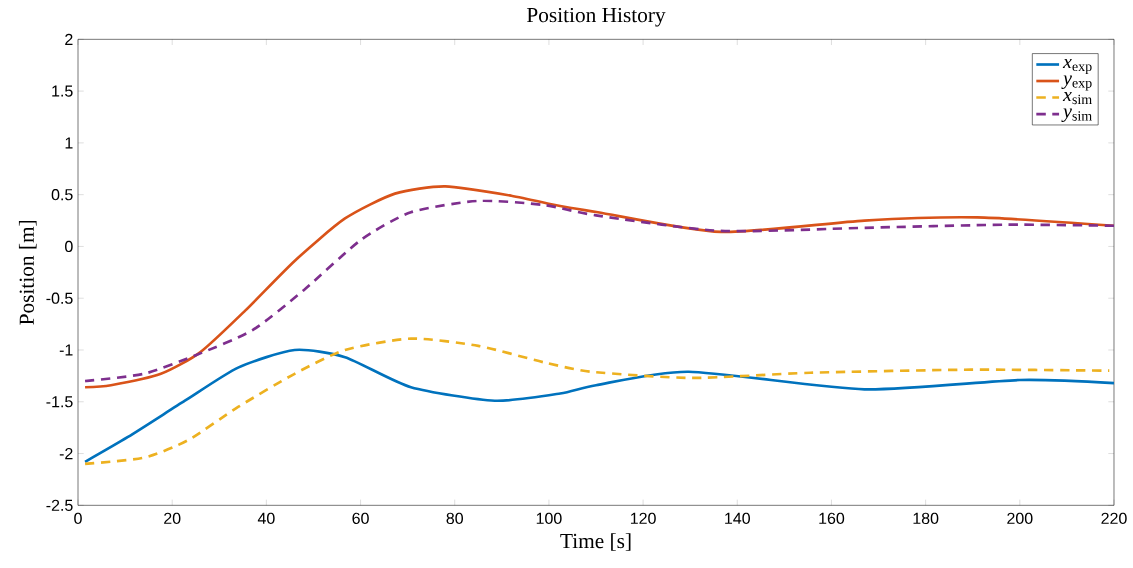 The height and width of the screenshot is (568, 1133). I want to click on x-tick-label: 20, so click(172, 518).